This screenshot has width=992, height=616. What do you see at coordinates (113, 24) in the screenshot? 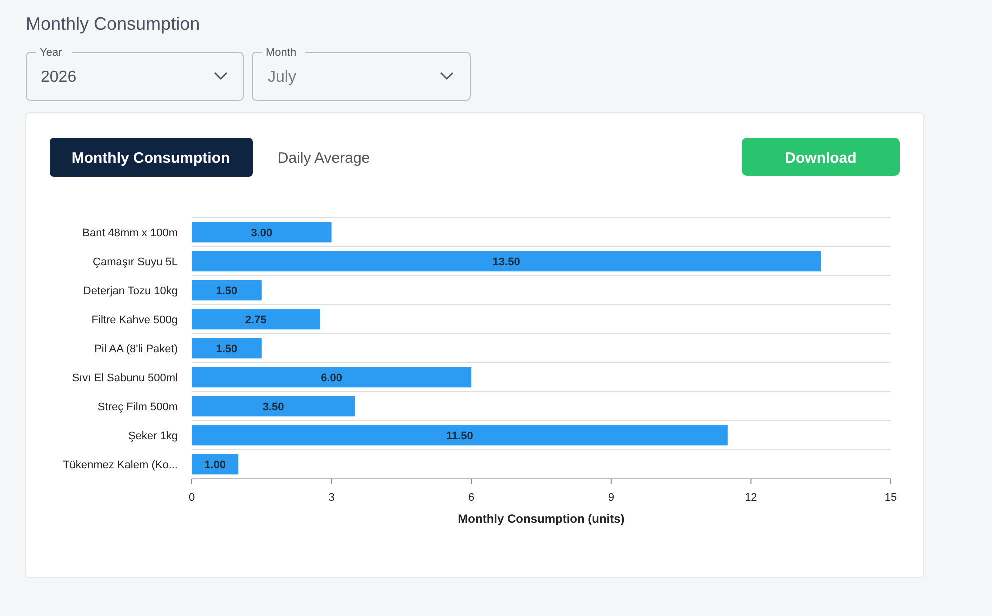
I see `chart-title: Monthly Consumption` at bounding box center [113, 24].